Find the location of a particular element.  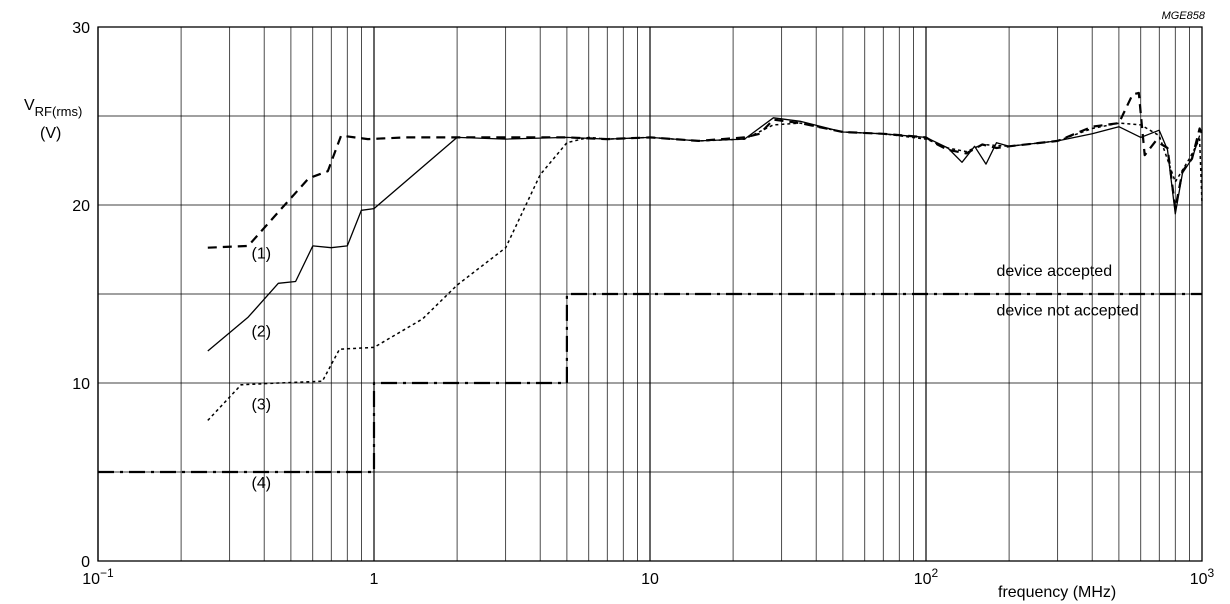

x-tick-label: 1 is located at coordinates (374, 579).